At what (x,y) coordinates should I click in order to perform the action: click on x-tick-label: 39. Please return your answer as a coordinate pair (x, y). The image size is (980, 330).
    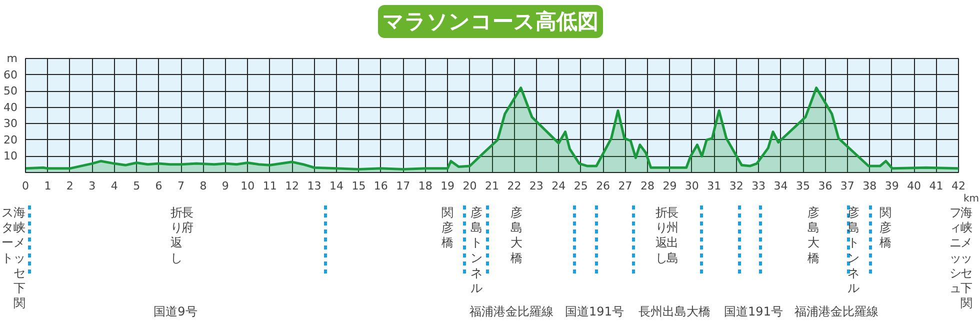
    Looking at the image, I should click on (891, 186).